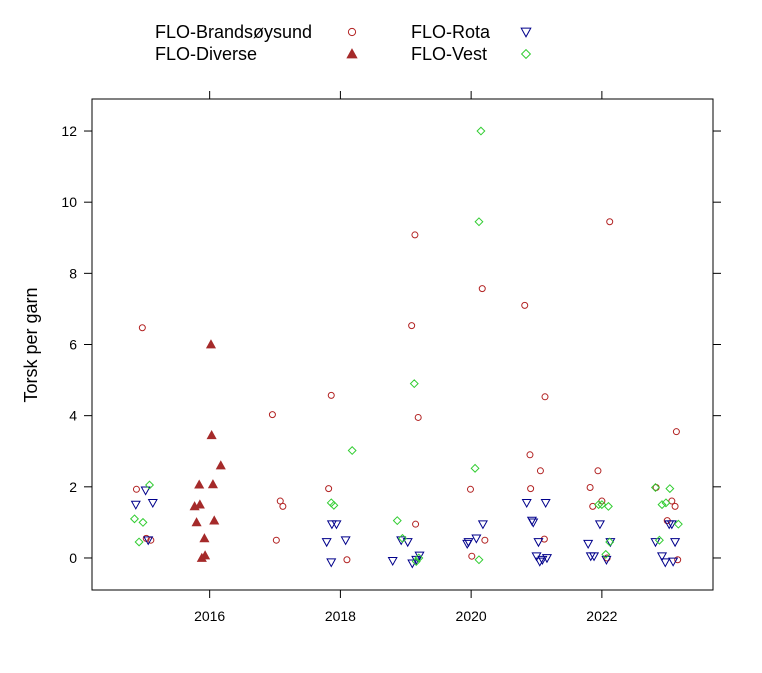 The image size is (762, 673). What do you see at coordinates (31, 344) in the screenshot?
I see `y-axis-title: Torsk per garn` at bounding box center [31, 344].